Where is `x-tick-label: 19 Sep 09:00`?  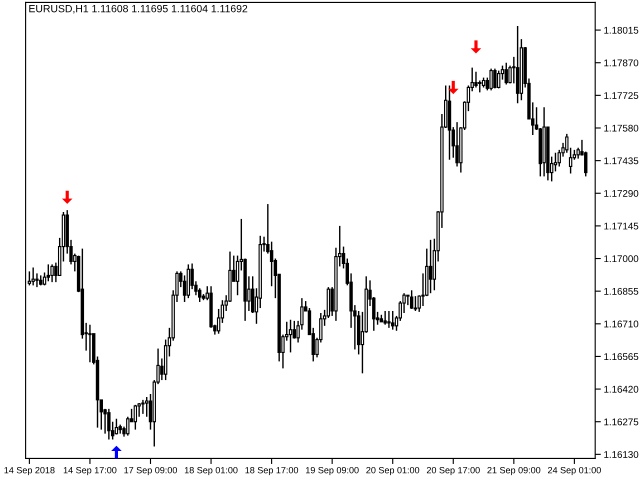 x-tick-label: 19 Sep 09:00 is located at coordinates (332, 471).